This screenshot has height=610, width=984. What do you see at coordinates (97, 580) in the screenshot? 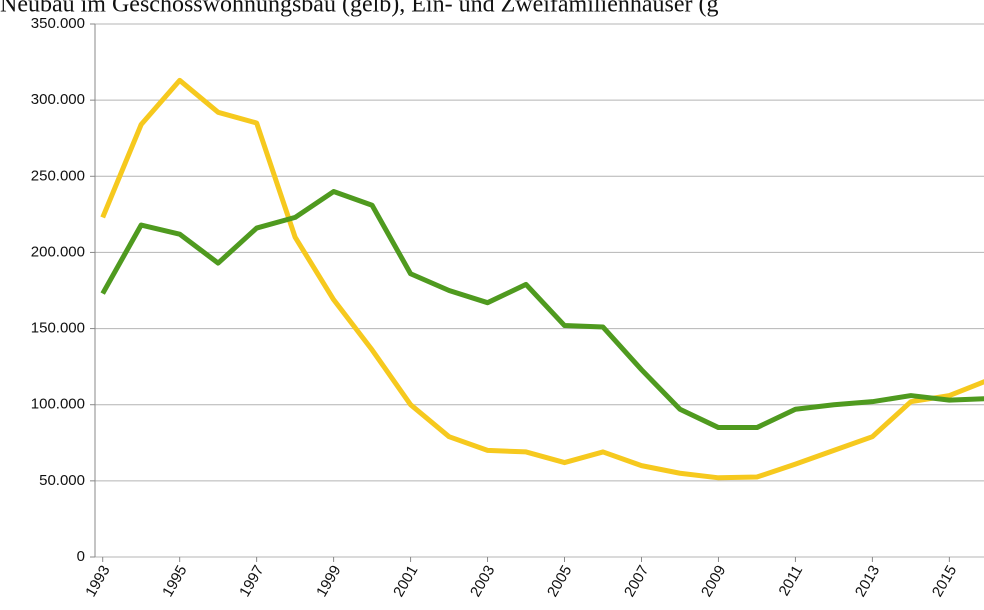
I see `x-tick-label: 1993` at bounding box center [97, 580].